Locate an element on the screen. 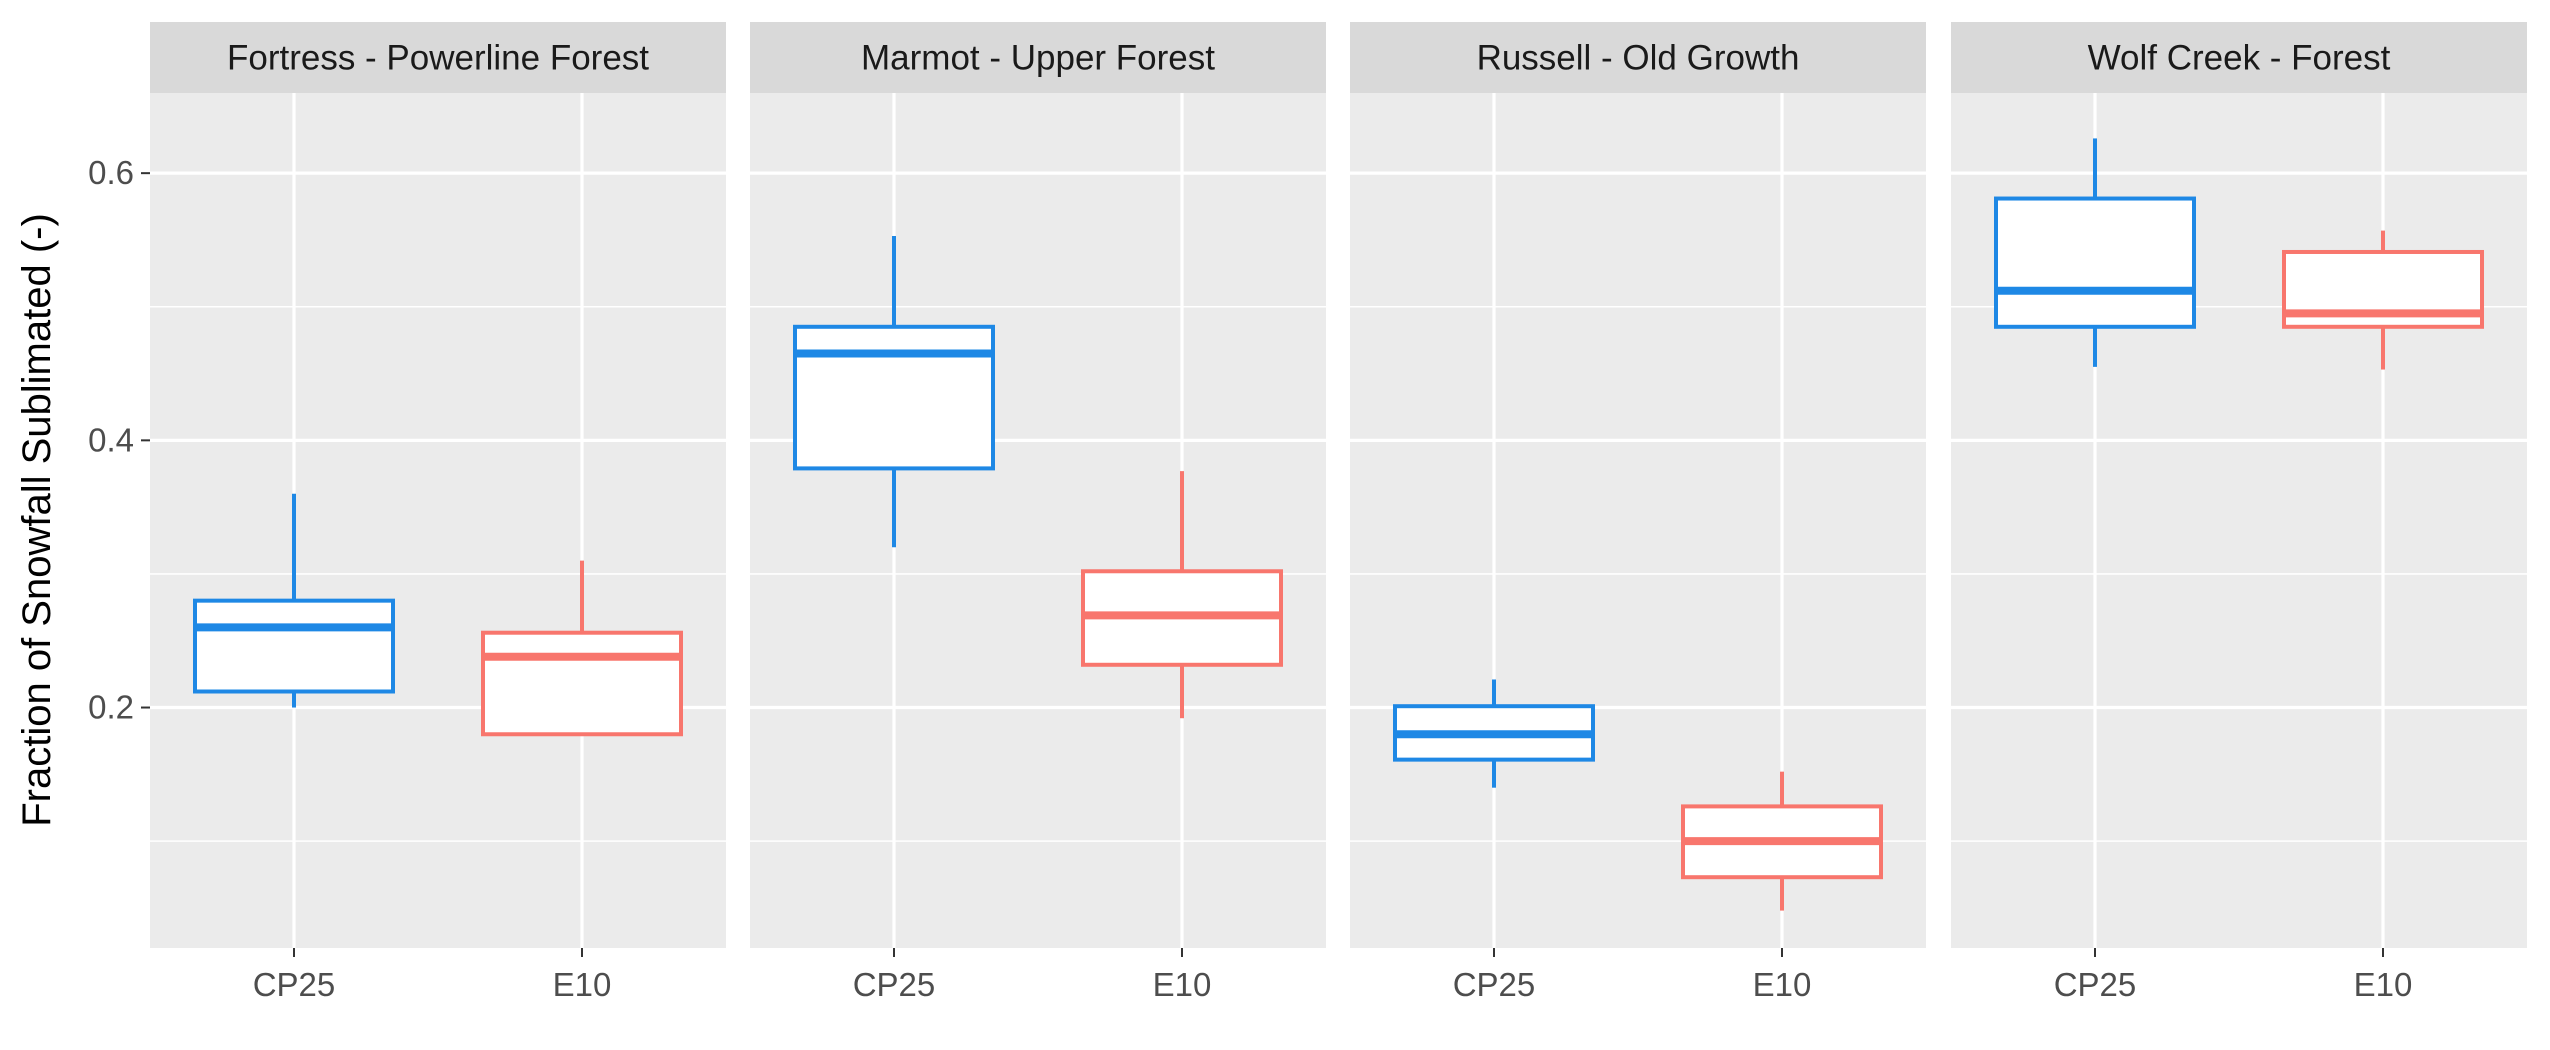 This screenshot has width=2550, height=1050. y-axis-title: Fraction of Snowfall Sublimated (-) is located at coordinates (37, 520).